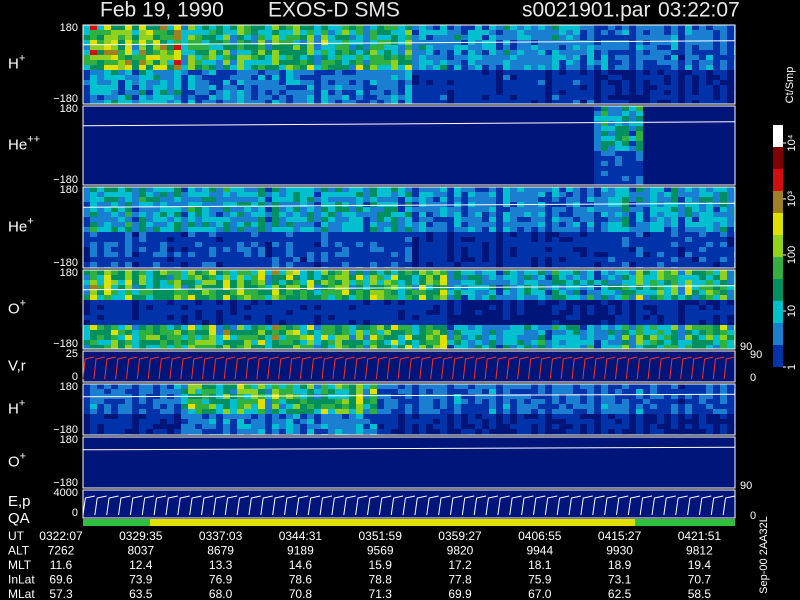 The height and width of the screenshot is (600, 800). I want to click on axis-top-label: 180, so click(69, 109).